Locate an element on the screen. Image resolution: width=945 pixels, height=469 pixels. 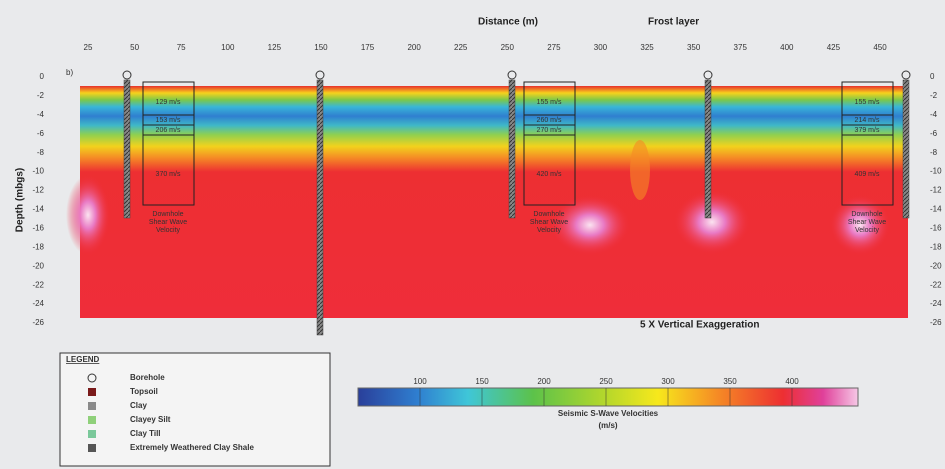
x-tick-label: 225 is located at coordinates (461, 47).